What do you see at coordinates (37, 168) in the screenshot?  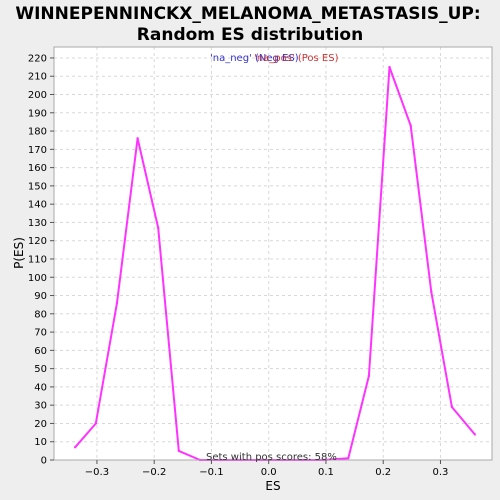 I see `y-tick-label: 160` at bounding box center [37, 168].